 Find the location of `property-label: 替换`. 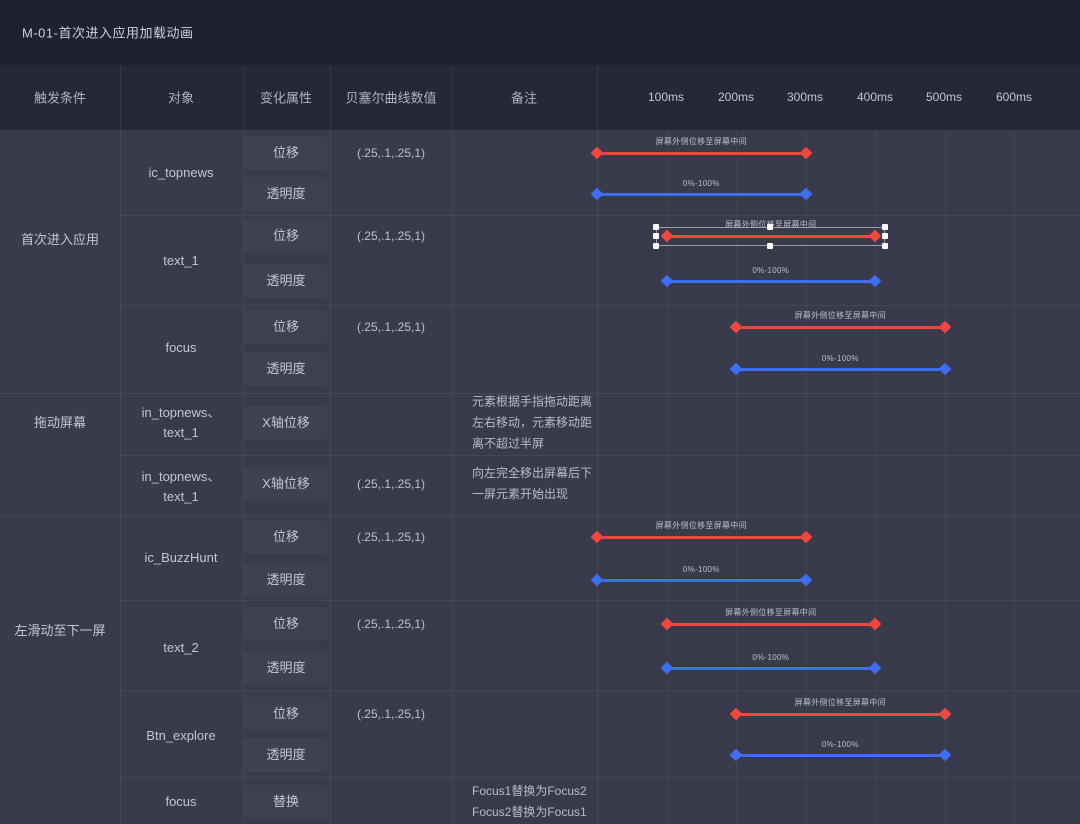

property-label: 替换 is located at coordinates (286, 801).